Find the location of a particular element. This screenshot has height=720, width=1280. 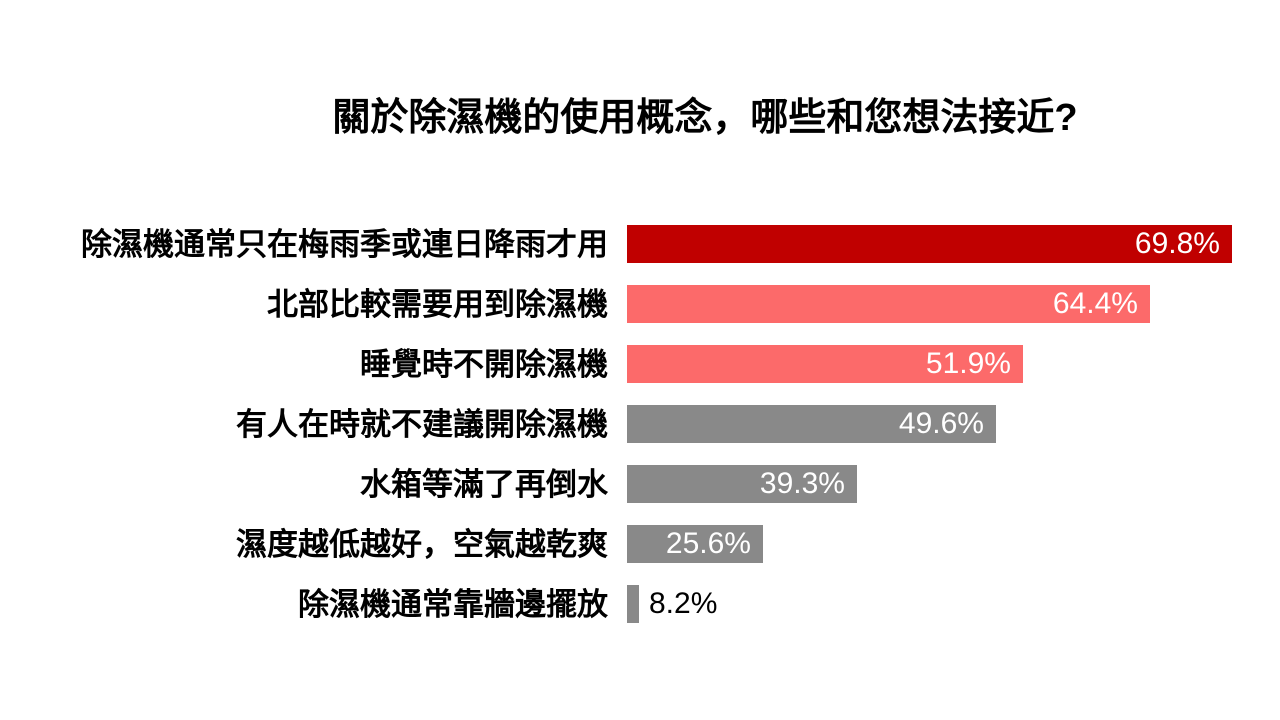

value-label: 64.4% is located at coordinates (1095, 303).